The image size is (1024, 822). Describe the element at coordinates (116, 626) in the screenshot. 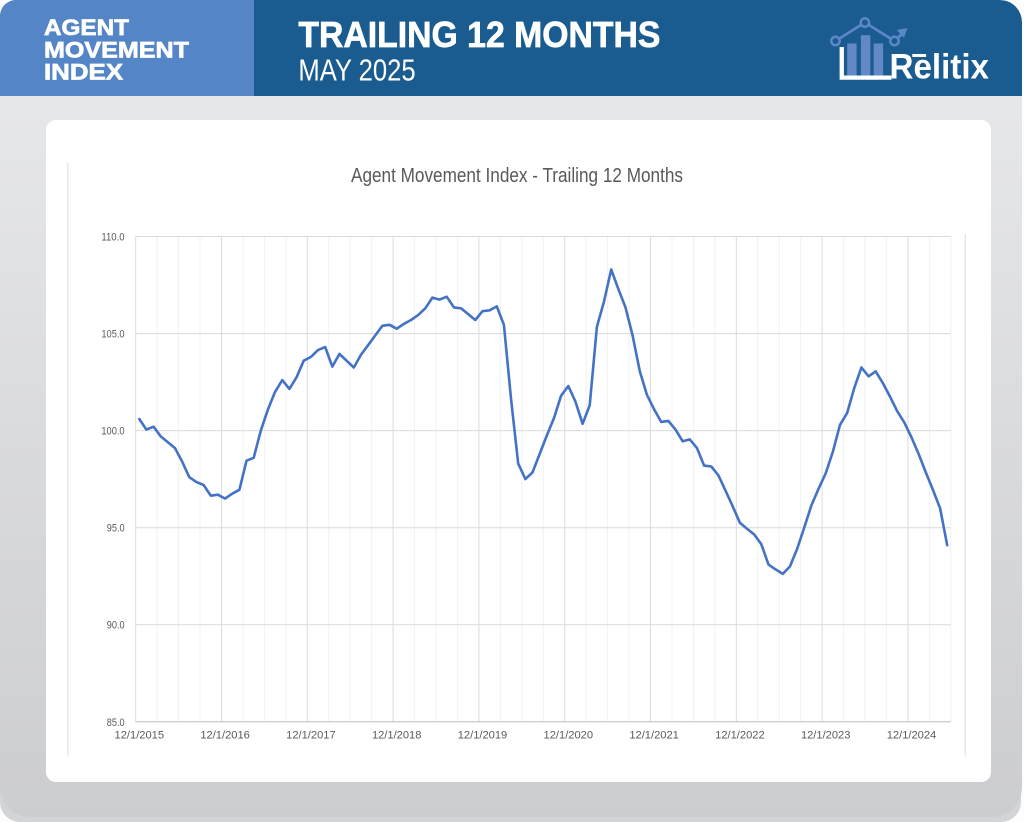

I see `svg-text: 90.0` at that location.